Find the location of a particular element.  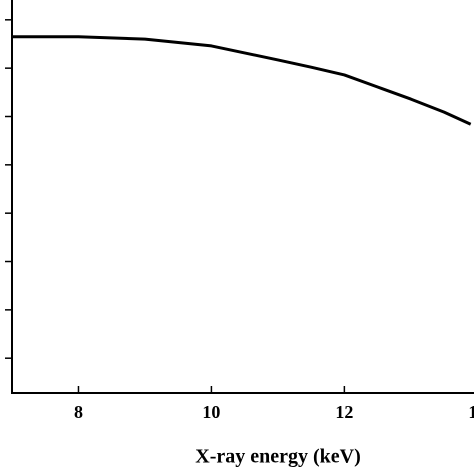

x-axis-label: X-ray energy (keV) is located at coordinates (278, 457).